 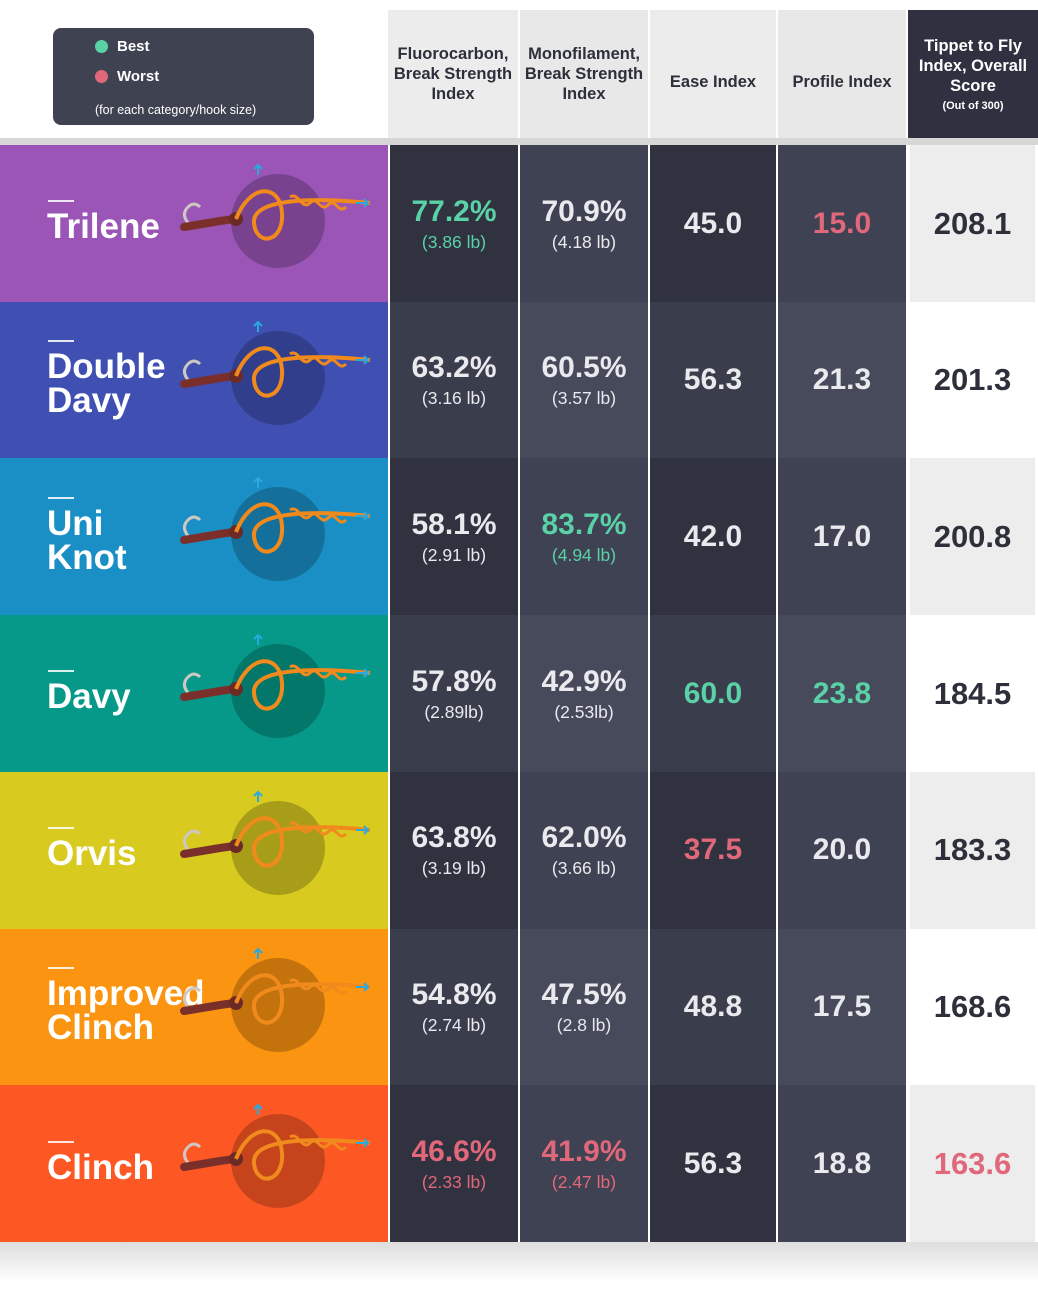 I want to click on score-cell: 163.6, so click(x=972, y=1164).